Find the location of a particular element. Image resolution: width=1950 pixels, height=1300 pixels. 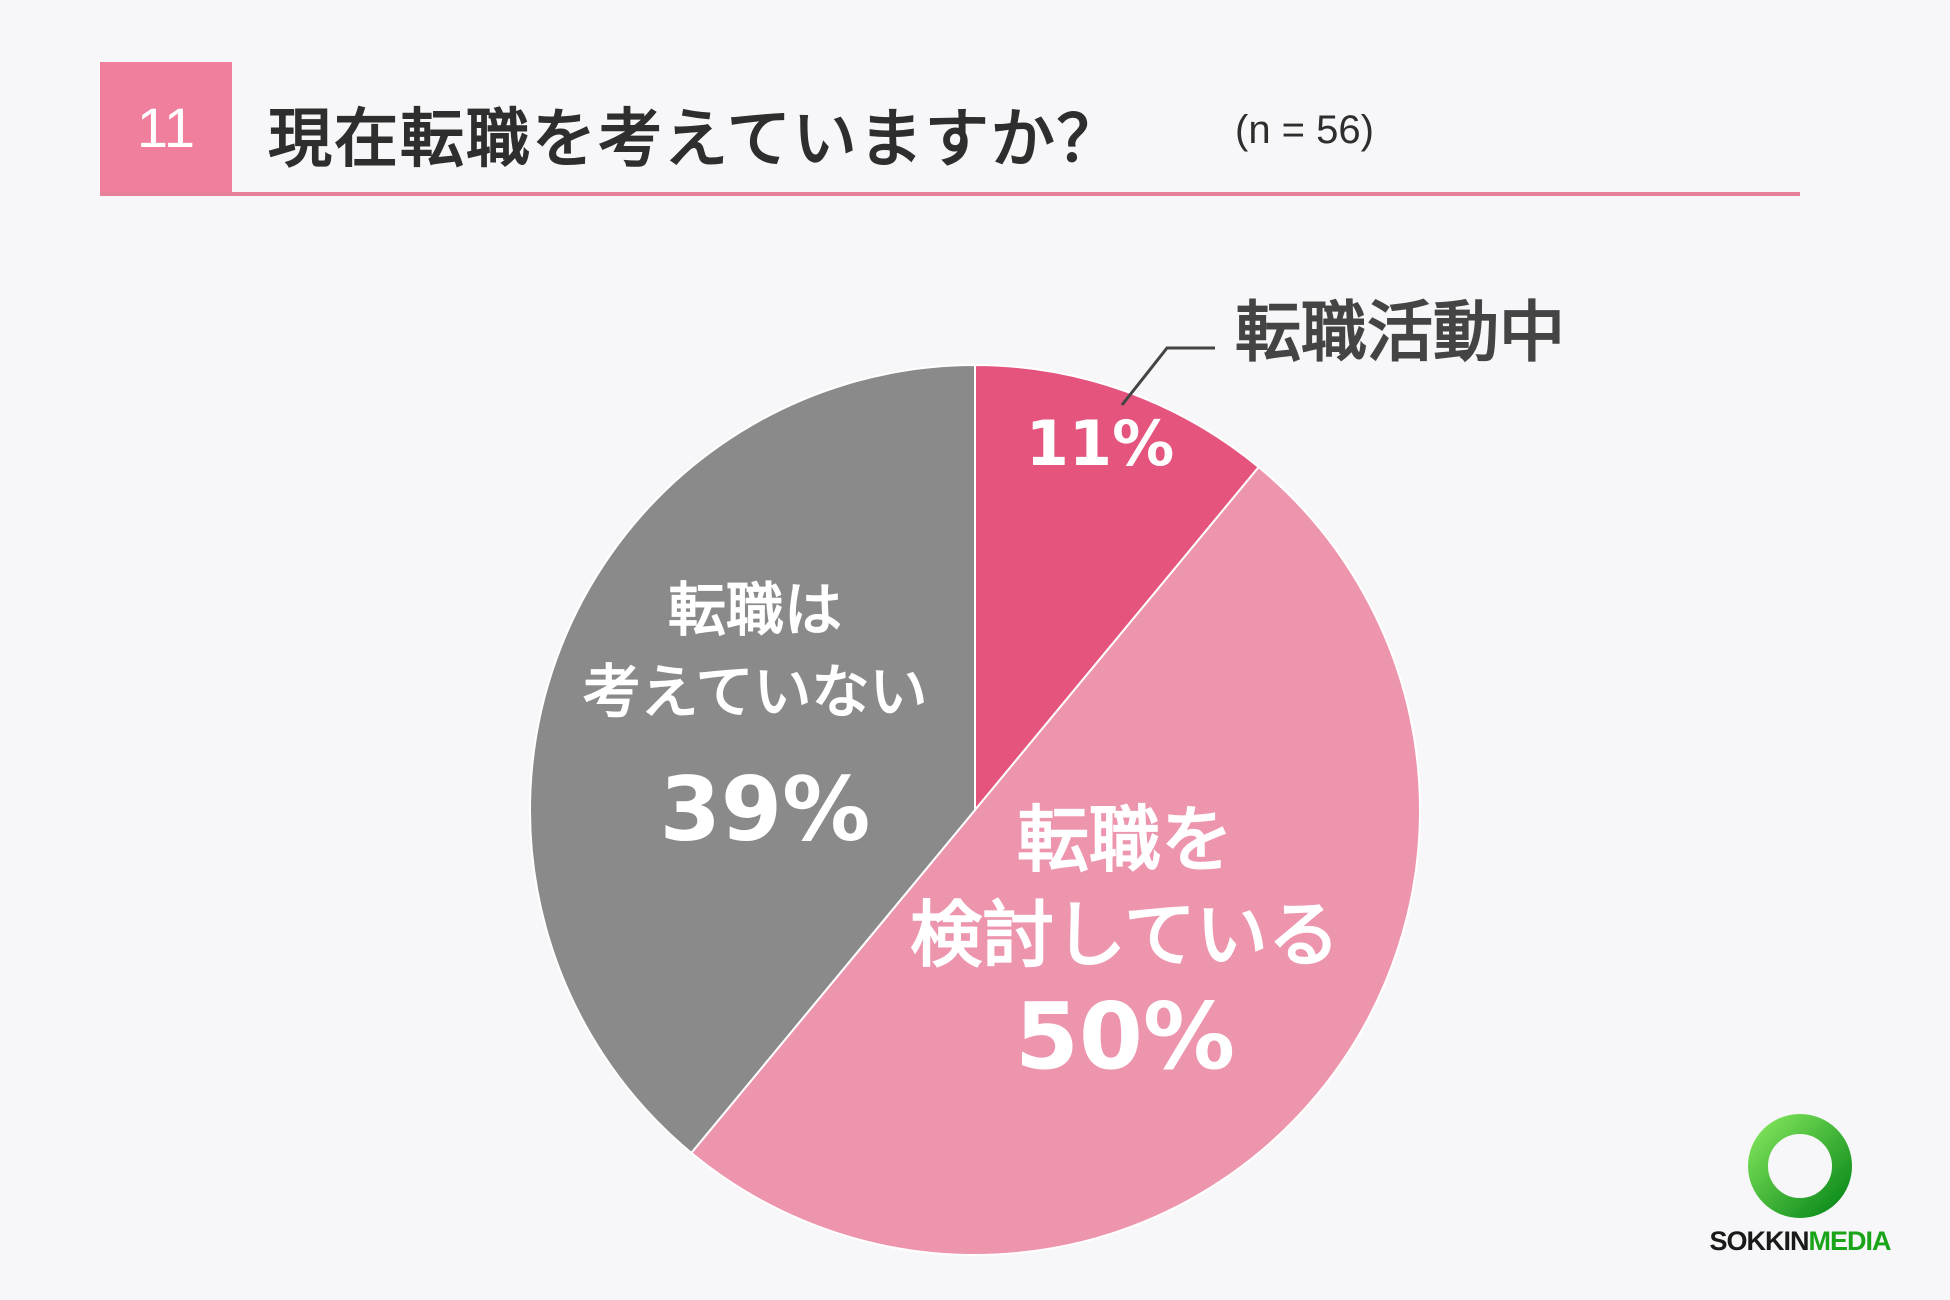

header: 11 現在転職を考えていますか？ (n = 56) is located at coordinates (950, 129).